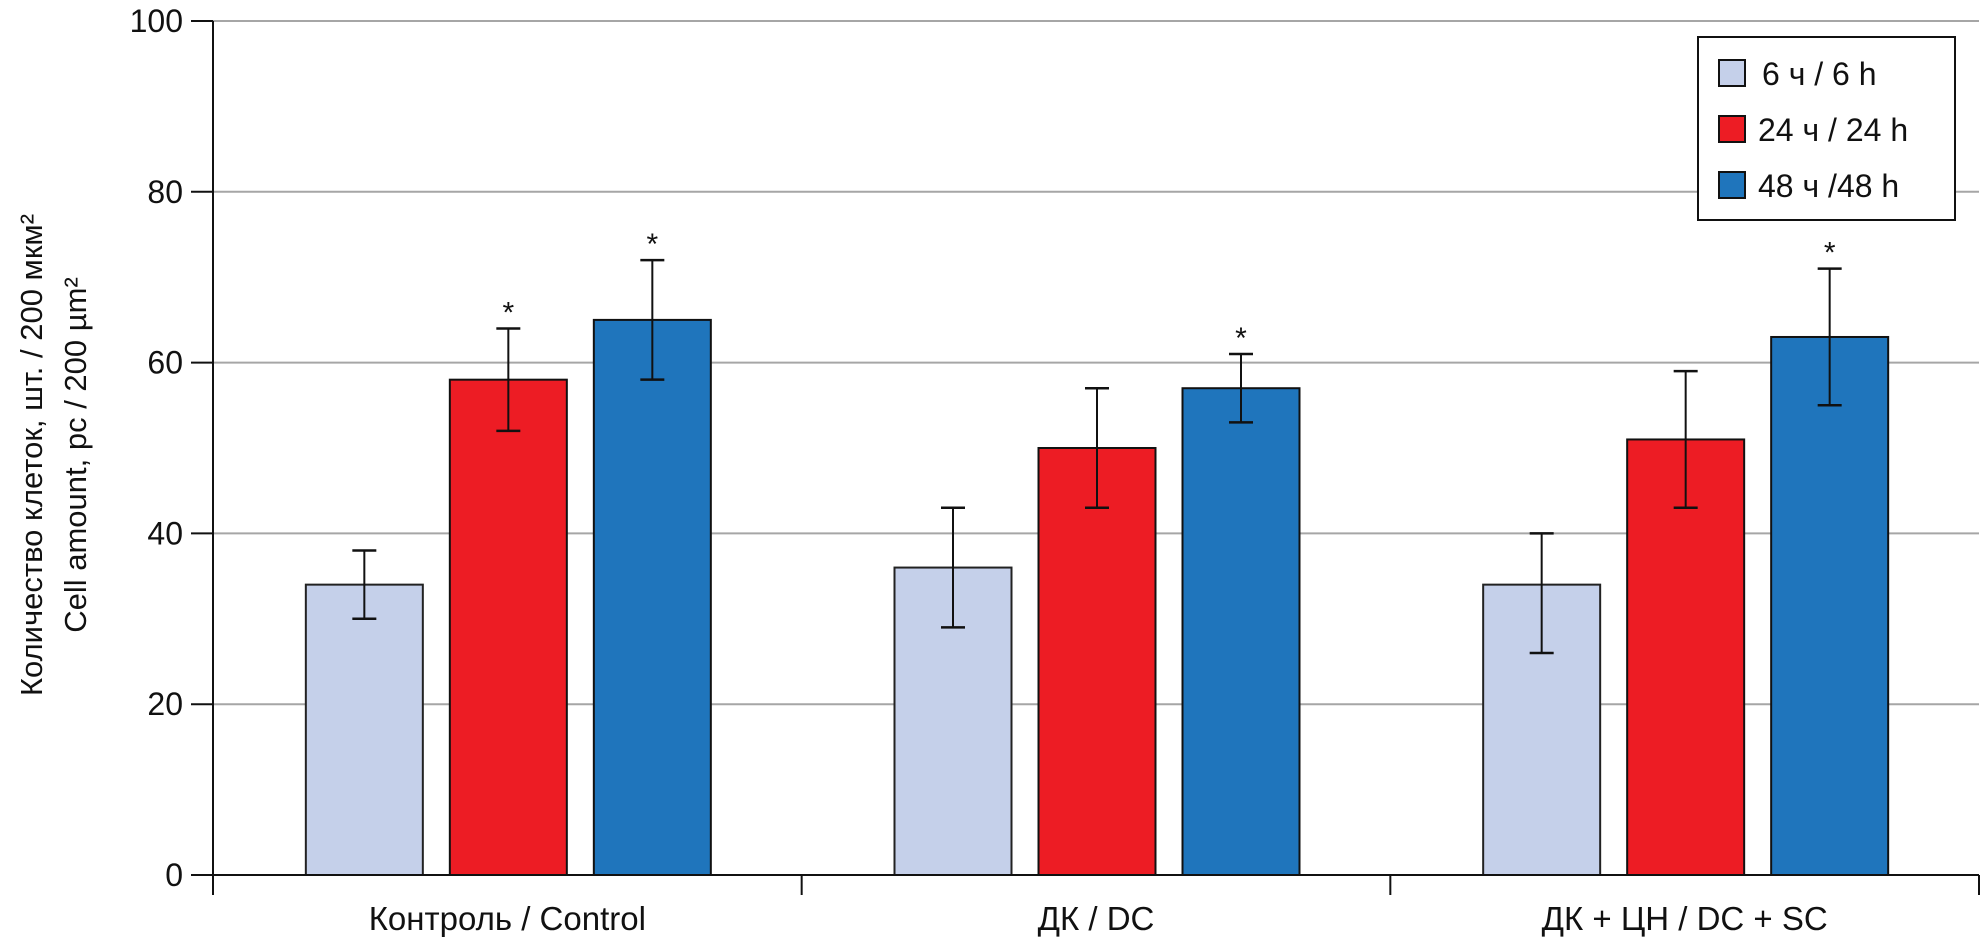  What do you see at coordinates (1828, 186) in the screenshot?
I see `legend-label: 48 ч /48 h` at bounding box center [1828, 186].